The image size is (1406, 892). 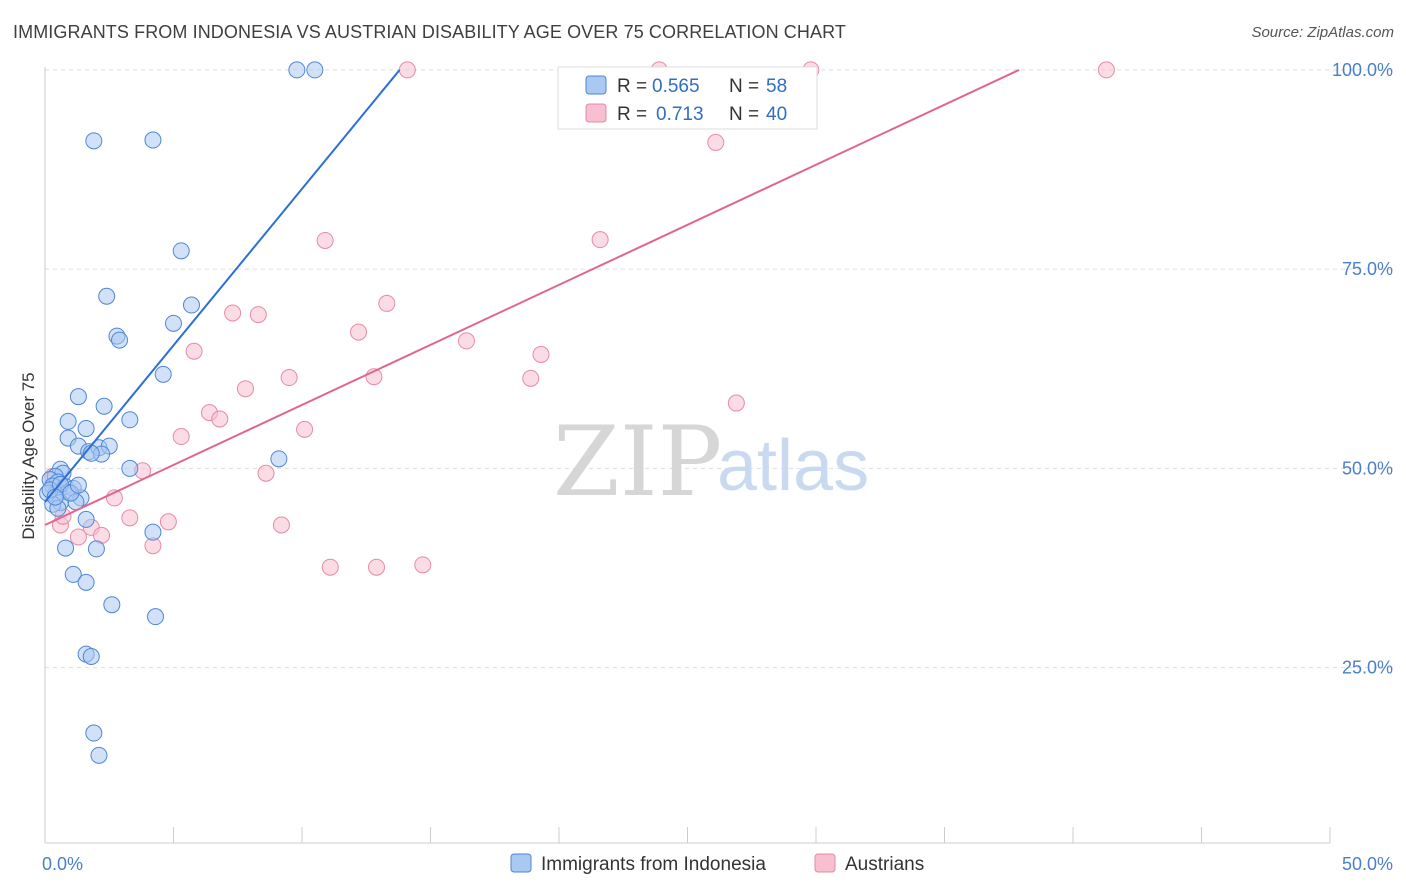 What do you see at coordinates (687, 98) in the screenshot?
I see `correlation-legend: R = 0.565 N = 58 R = 0.713 N = 40` at bounding box center [687, 98].